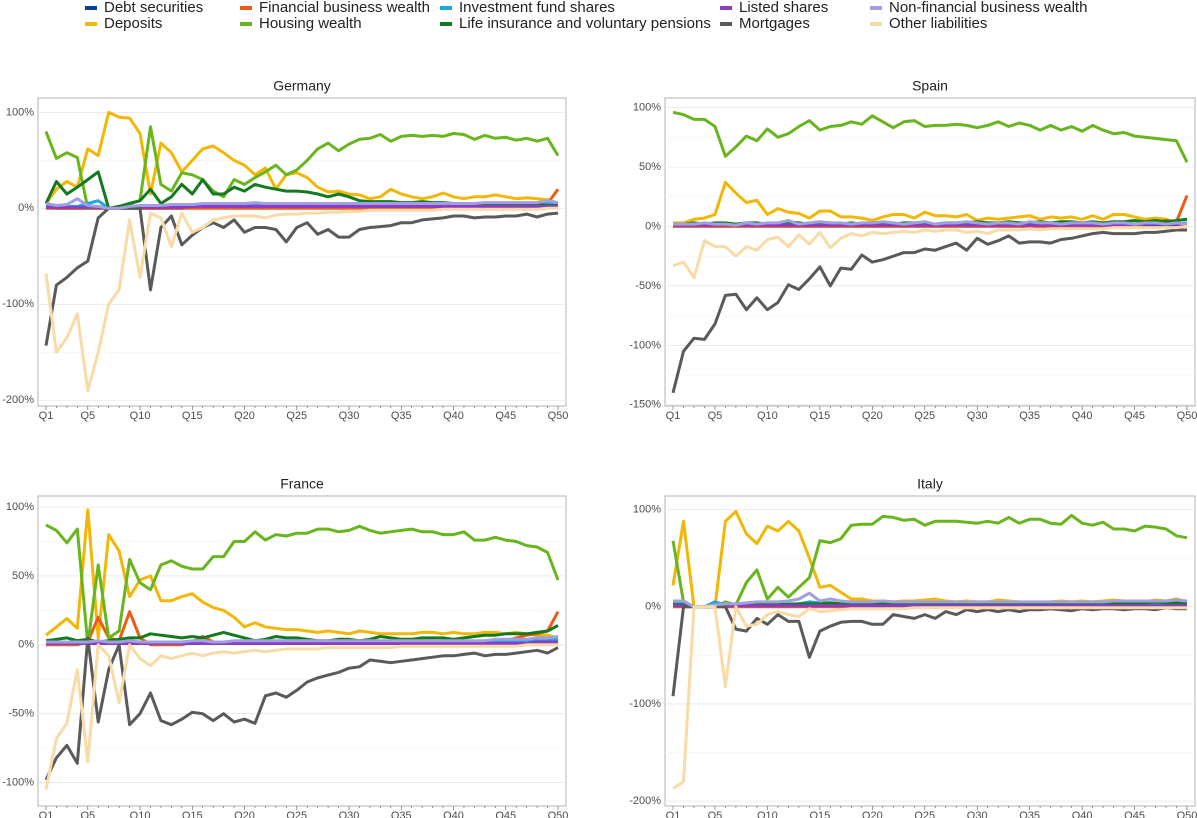 This screenshot has width=1197, height=818. What do you see at coordinates (645, 405) in the screenshot?
I see `y-tick-label: -150%` at bounding box center [645, 405].